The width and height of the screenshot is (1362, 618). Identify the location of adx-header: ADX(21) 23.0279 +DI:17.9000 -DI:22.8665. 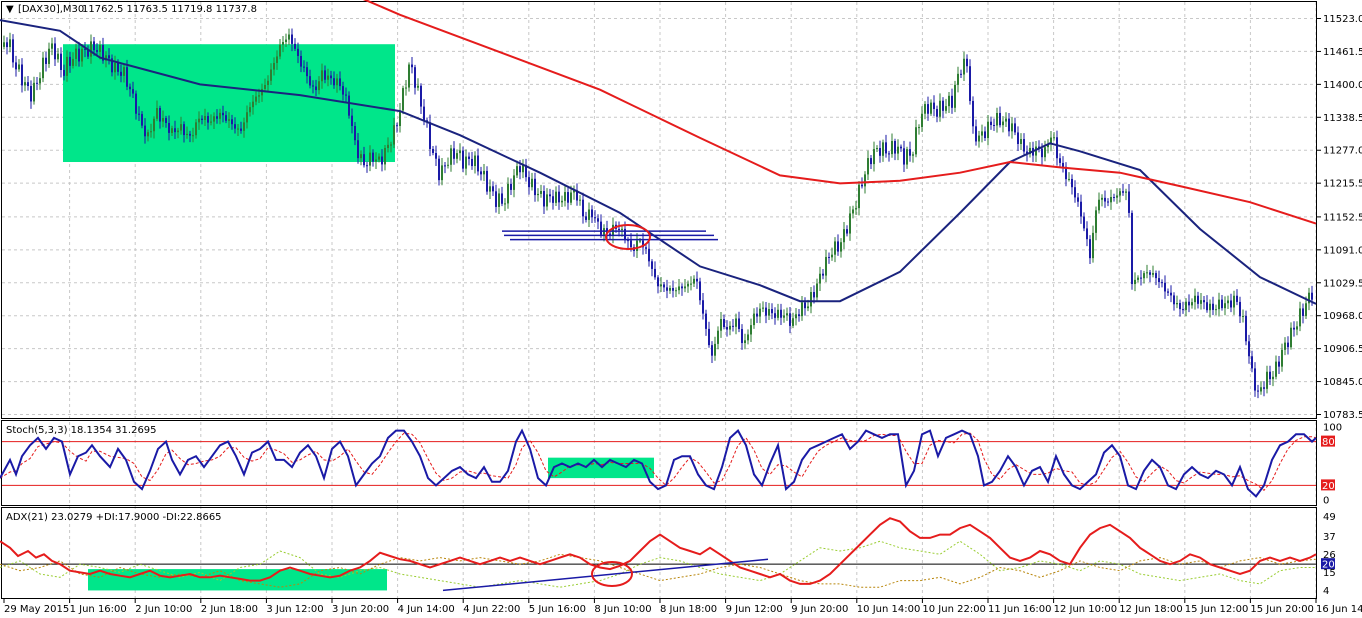
(114, 517).